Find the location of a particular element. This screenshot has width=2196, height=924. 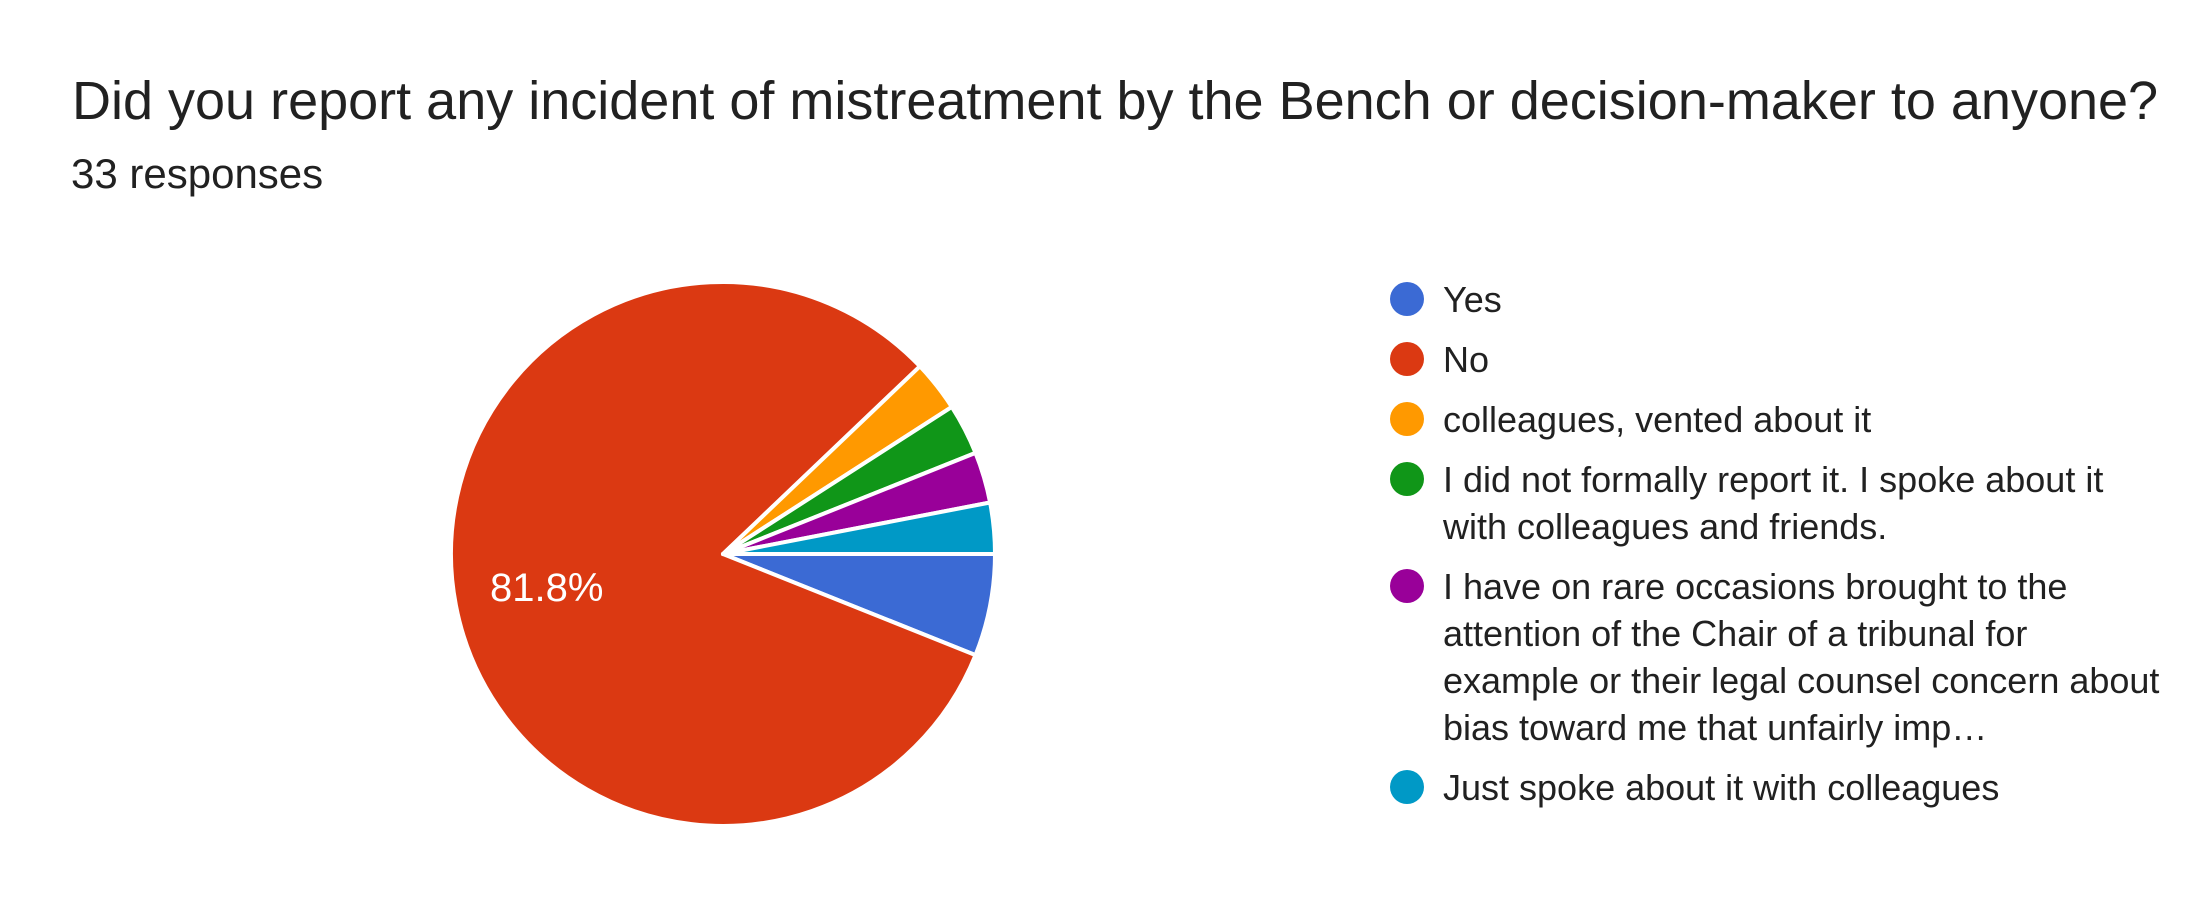

legend-item: No is located at coordinates (1786, 359).